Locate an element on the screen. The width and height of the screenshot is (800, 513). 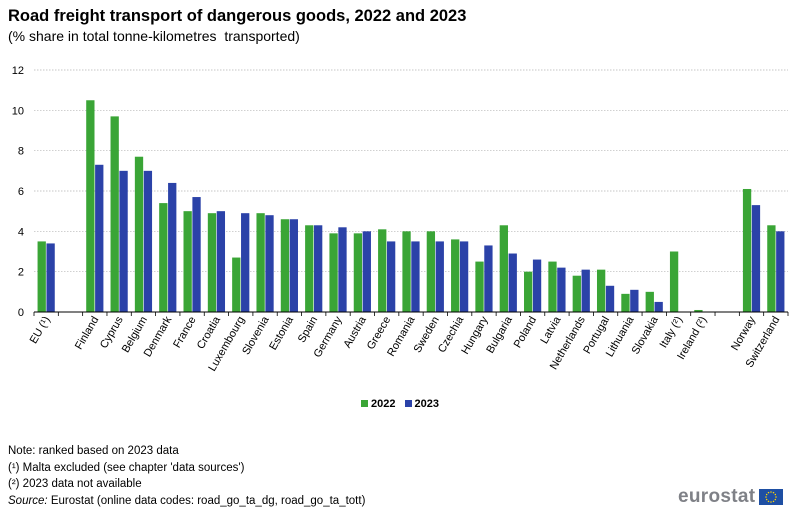
legend-item-2023: 2023 is located at coordinates (422, 404).